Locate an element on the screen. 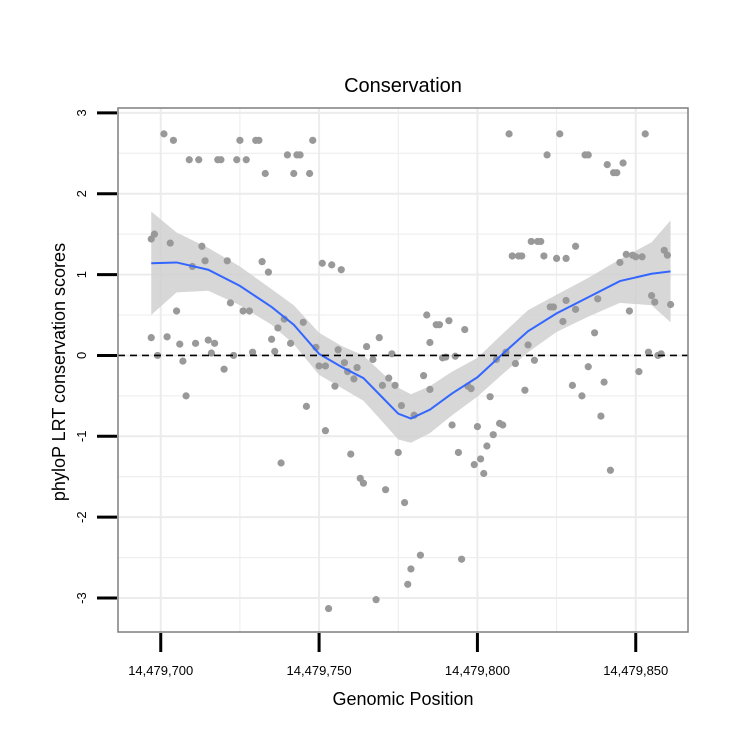  x-tick-label: 14,479,700 is located at coordinates (160, 670).